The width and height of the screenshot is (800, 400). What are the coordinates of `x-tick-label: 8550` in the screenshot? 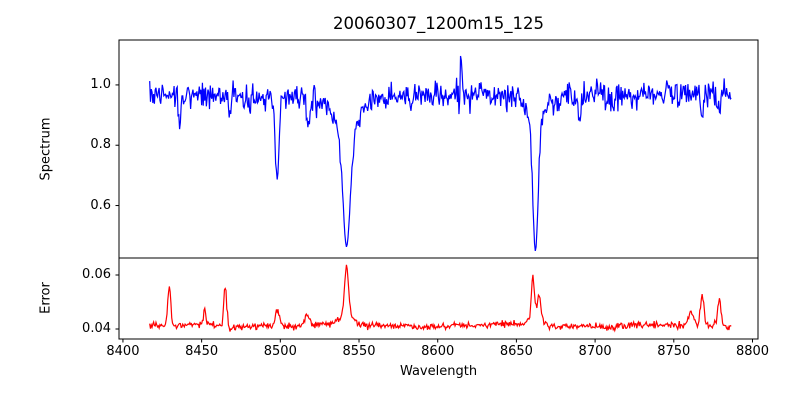 It's located at (359, 351).